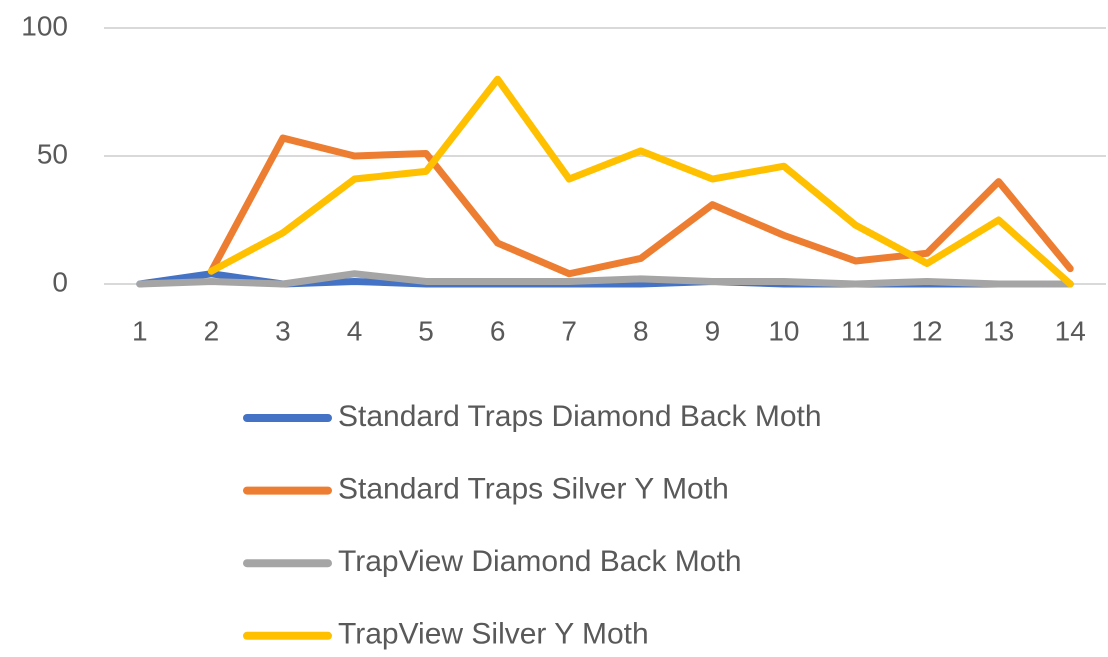 This screenshot has height=657, width=1108. What do you see at coordinates (60, 281) in the screenshot?
I see `y-tick-label: 0` at bounding box center [60, 281].